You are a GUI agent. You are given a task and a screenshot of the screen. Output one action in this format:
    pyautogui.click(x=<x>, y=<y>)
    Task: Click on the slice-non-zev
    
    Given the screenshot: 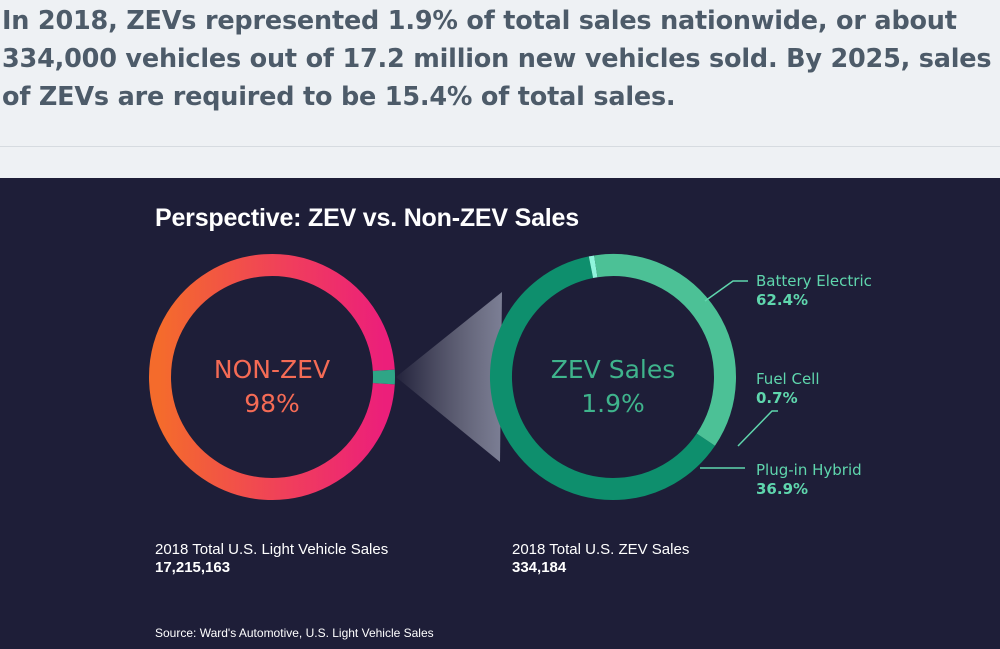 What is the action you would take?
    pyautogui.click(x=272, y=377)
    